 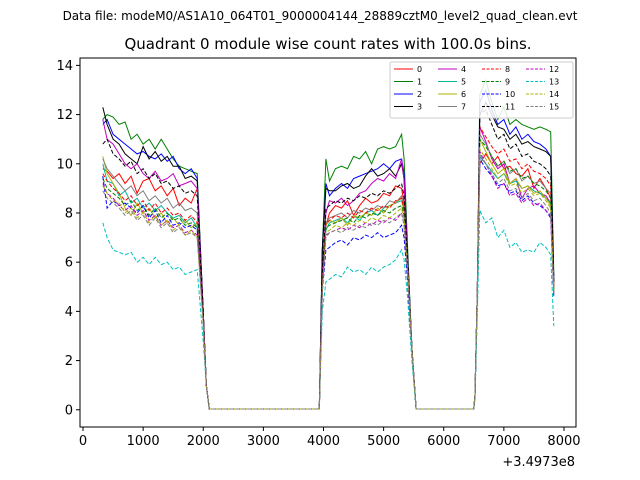 What do you see at coordinates (419, 94) in the screenshot?
I see `legend-label-2: 2` at bounding box center [419, 94].